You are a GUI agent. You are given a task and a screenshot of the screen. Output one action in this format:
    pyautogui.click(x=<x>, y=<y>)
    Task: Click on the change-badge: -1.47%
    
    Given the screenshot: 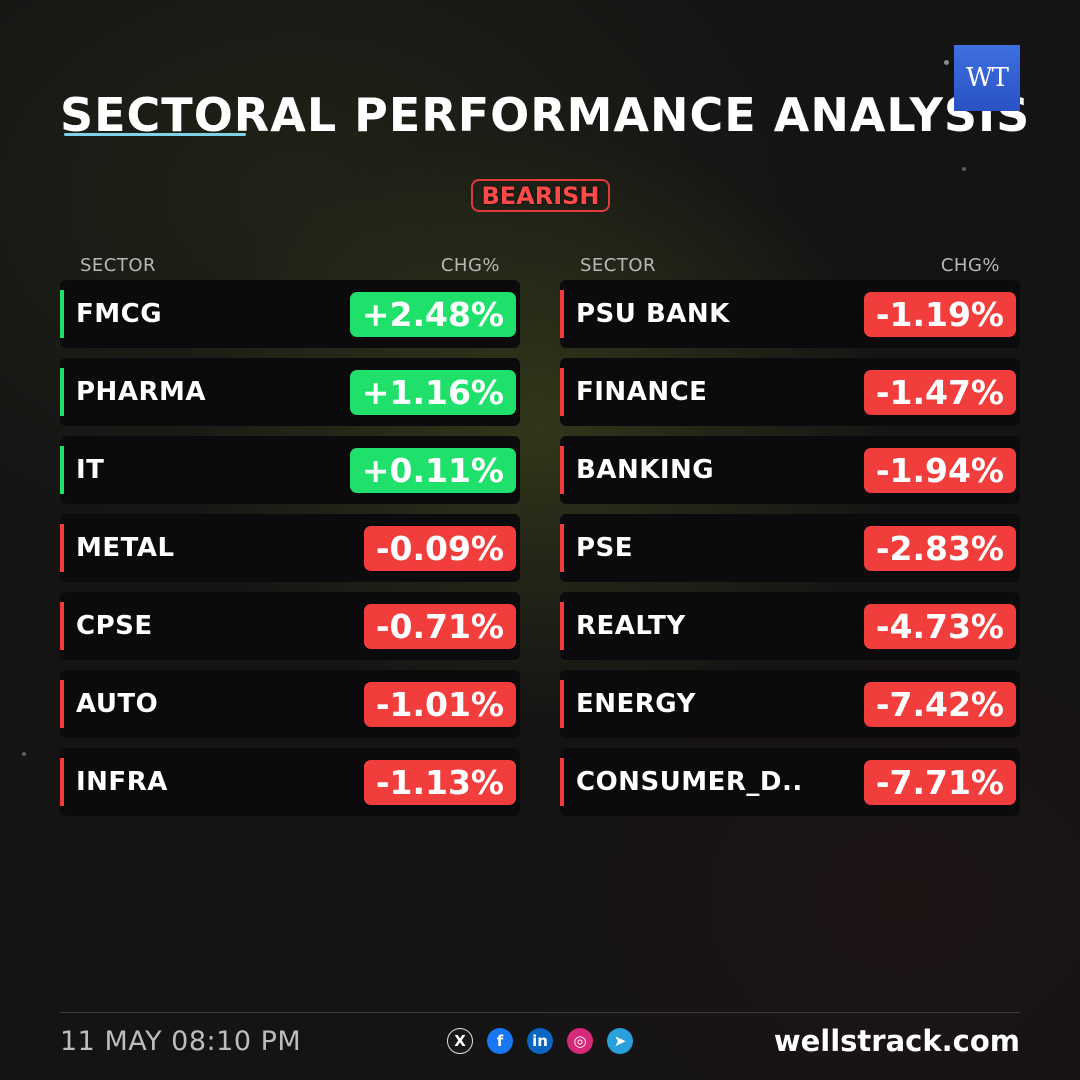 What is the action you would take?
    pyautogui.click(x=939, y=392)
    